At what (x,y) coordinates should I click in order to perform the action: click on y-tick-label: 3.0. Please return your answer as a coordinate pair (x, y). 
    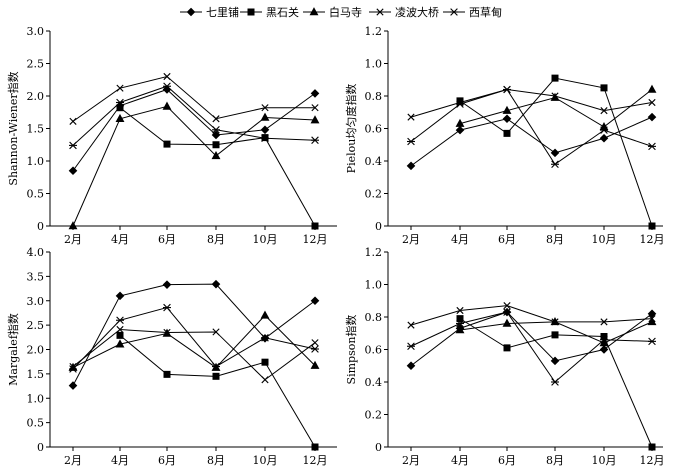
    Looking at the image, I should click on (36, 301).